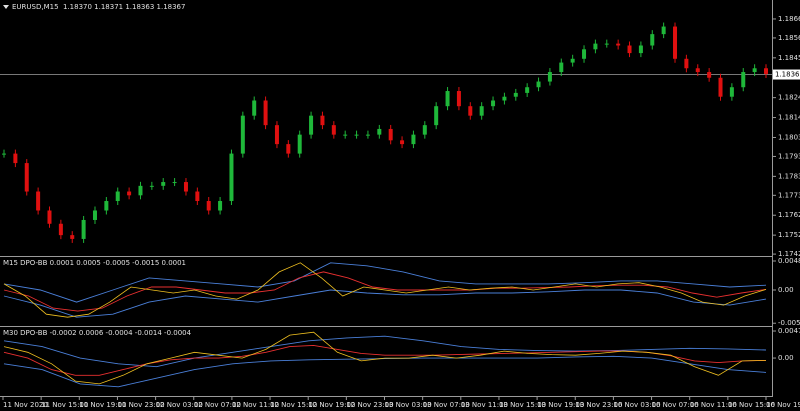  Describe the element at coordinates (102, 405) in the screenshot. I see `time-label: 11 Nov 19:00` at that location.